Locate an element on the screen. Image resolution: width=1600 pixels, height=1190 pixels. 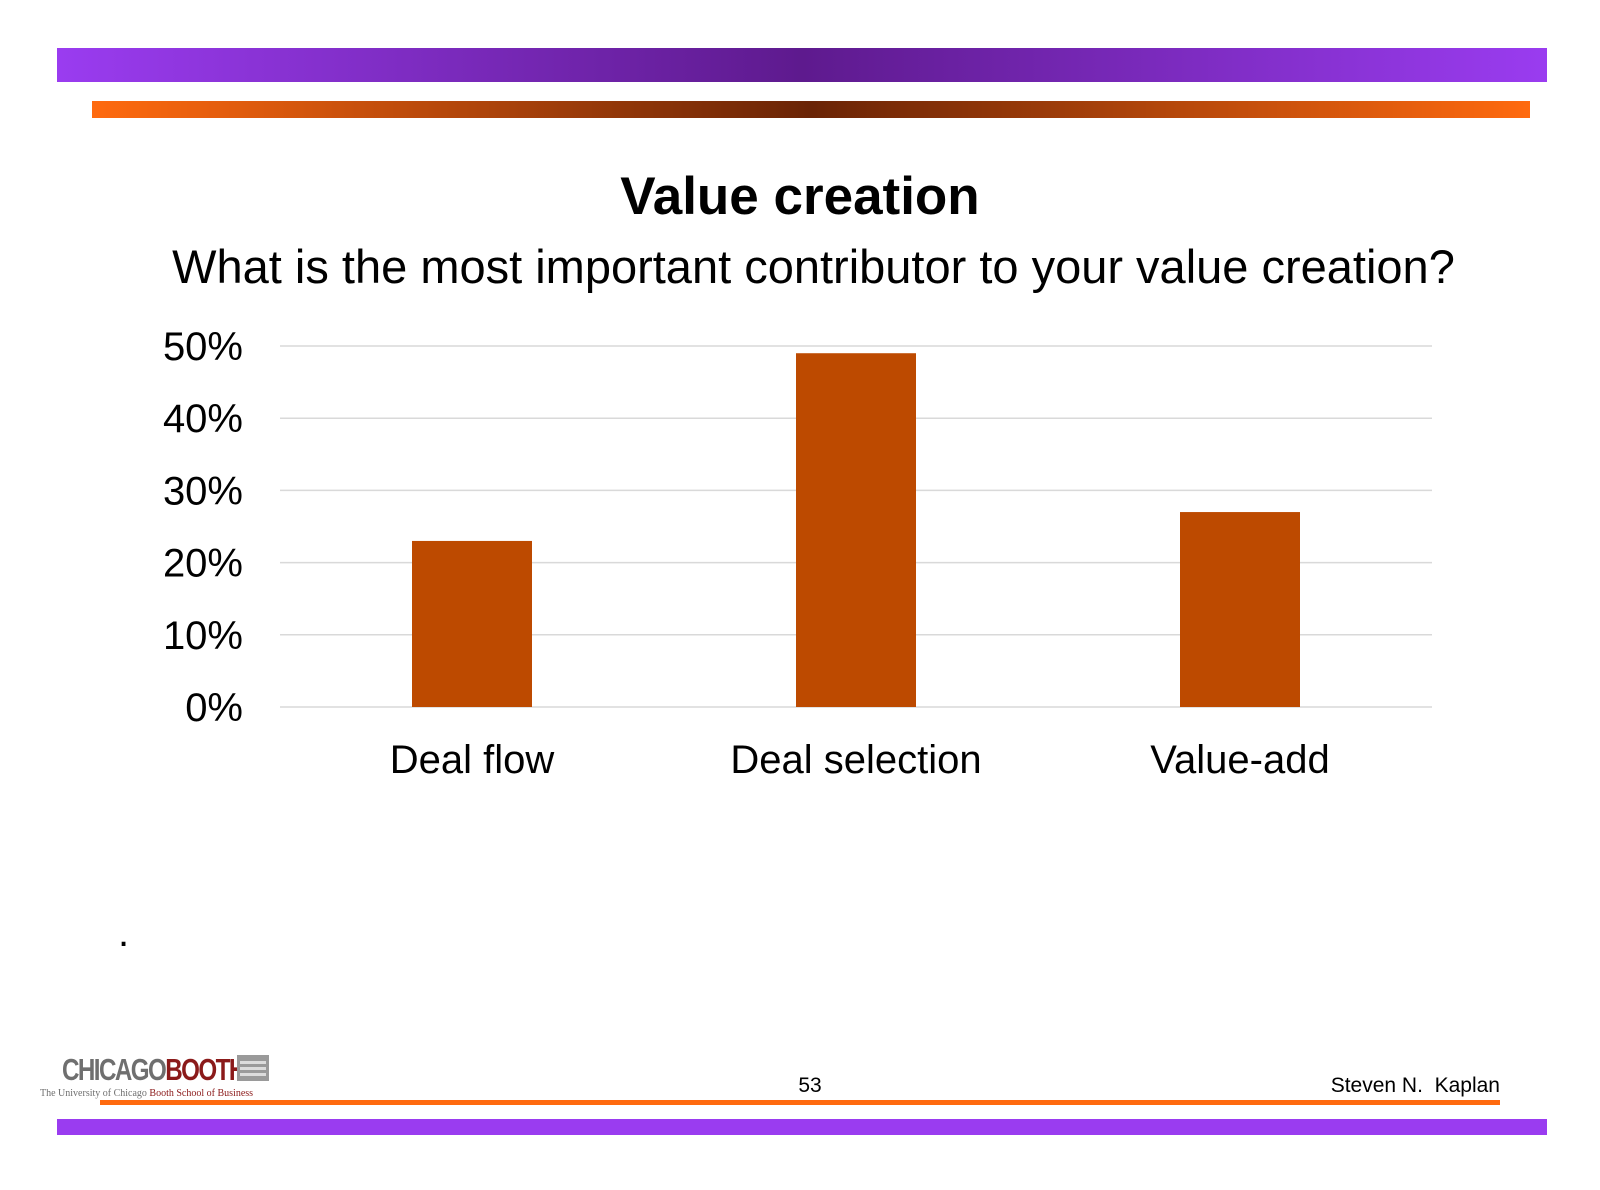
y-tick-label: 40% is located at coordinates (203, 419).